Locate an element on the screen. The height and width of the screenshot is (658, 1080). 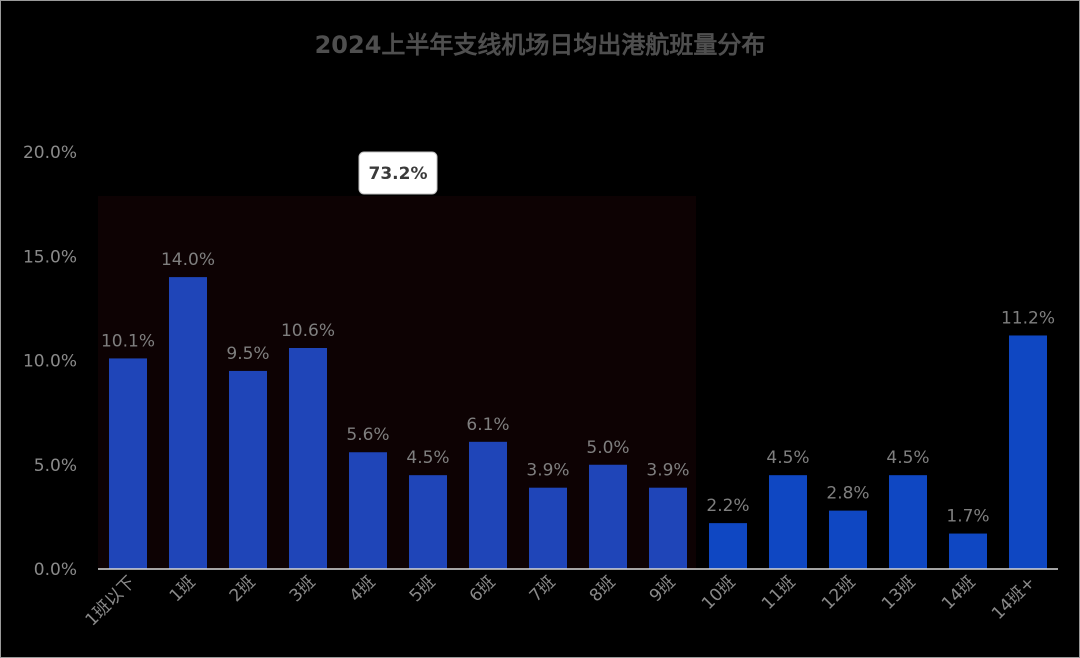
data-label: 10.6% is located at coordinates (308, 331).